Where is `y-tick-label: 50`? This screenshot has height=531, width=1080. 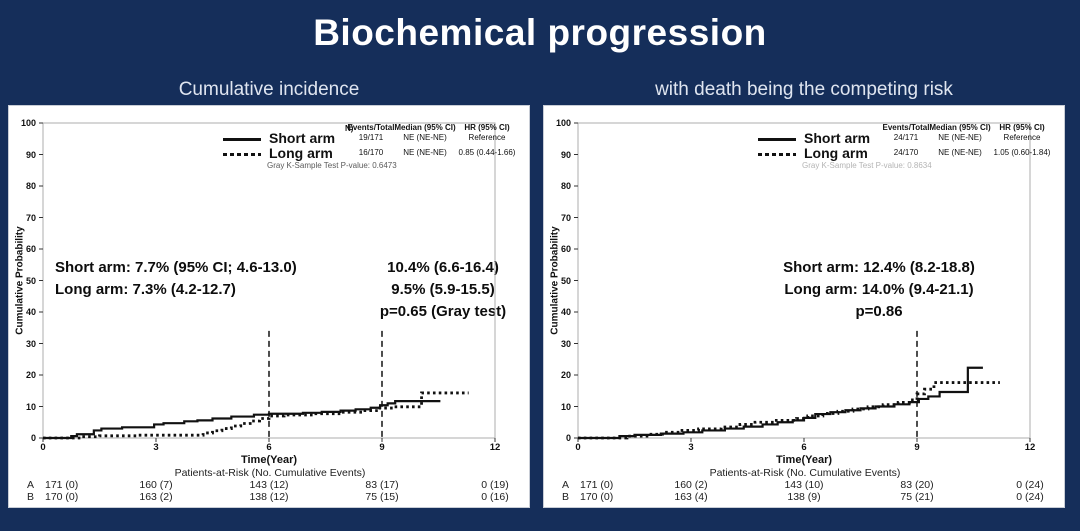
y-tick-label: 50 is located at coordinates (565, 280).